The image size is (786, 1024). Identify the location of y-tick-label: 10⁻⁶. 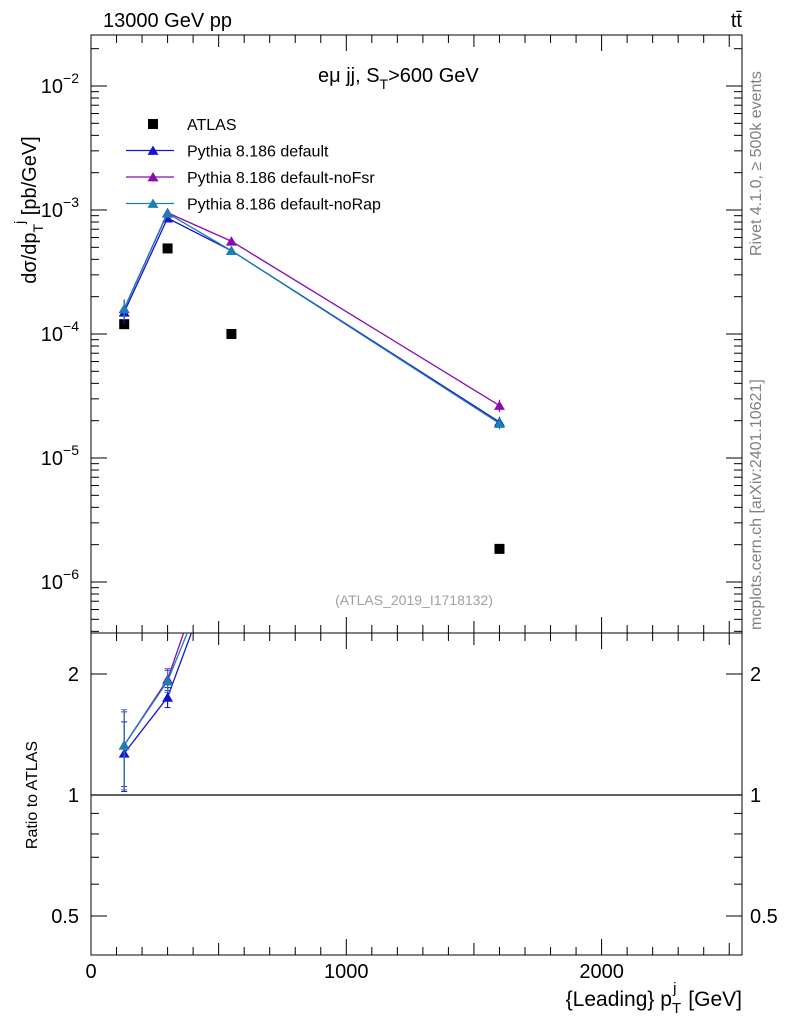
(60, 580).